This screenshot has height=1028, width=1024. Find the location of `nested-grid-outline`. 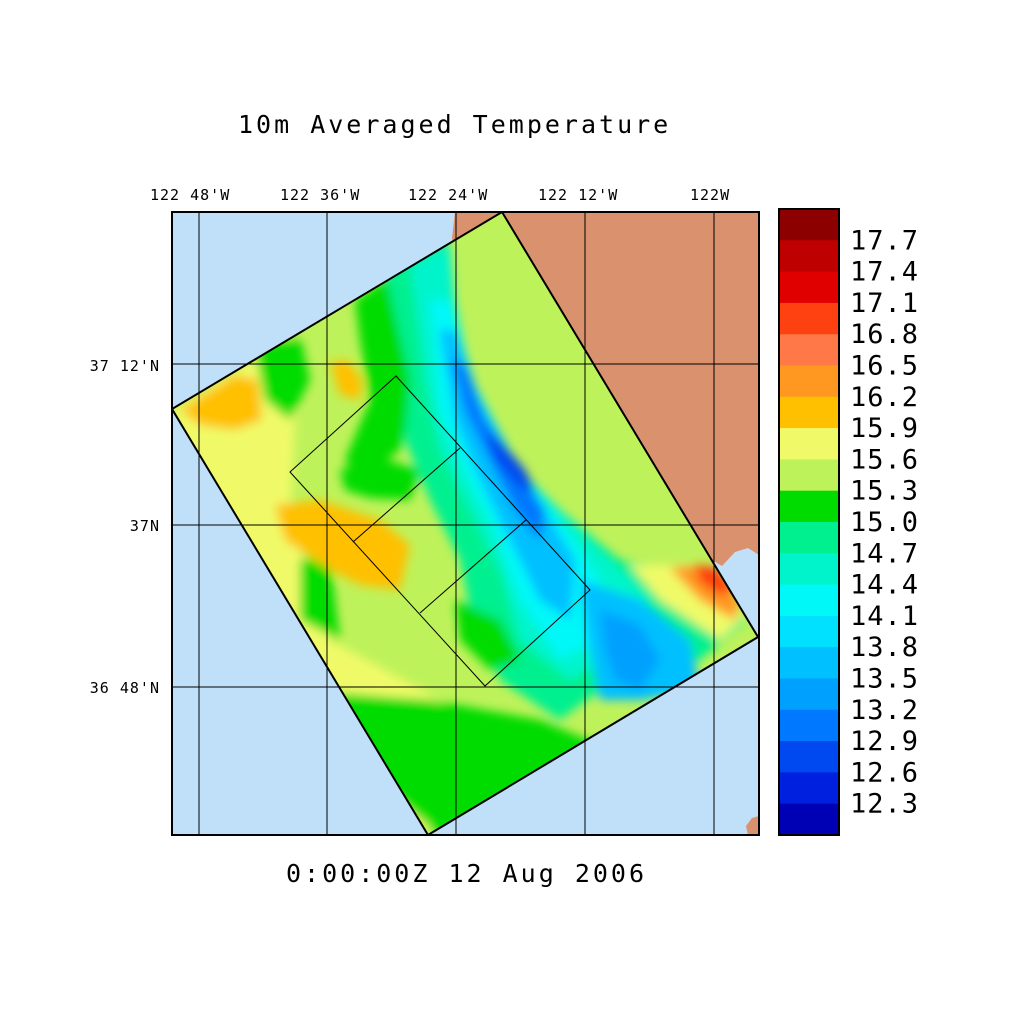

nested-grid-outline is located at coordinates (440, 531).